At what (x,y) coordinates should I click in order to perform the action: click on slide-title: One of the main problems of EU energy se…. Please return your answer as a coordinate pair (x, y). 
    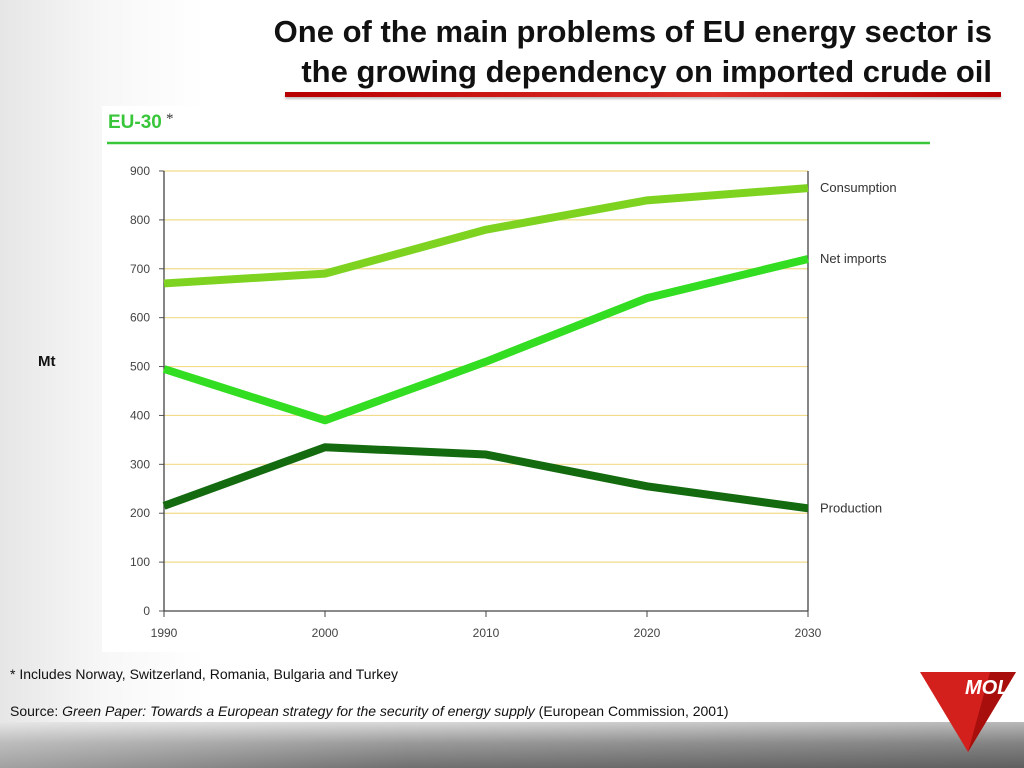
    Looking at the image, I should click on (582, 52).